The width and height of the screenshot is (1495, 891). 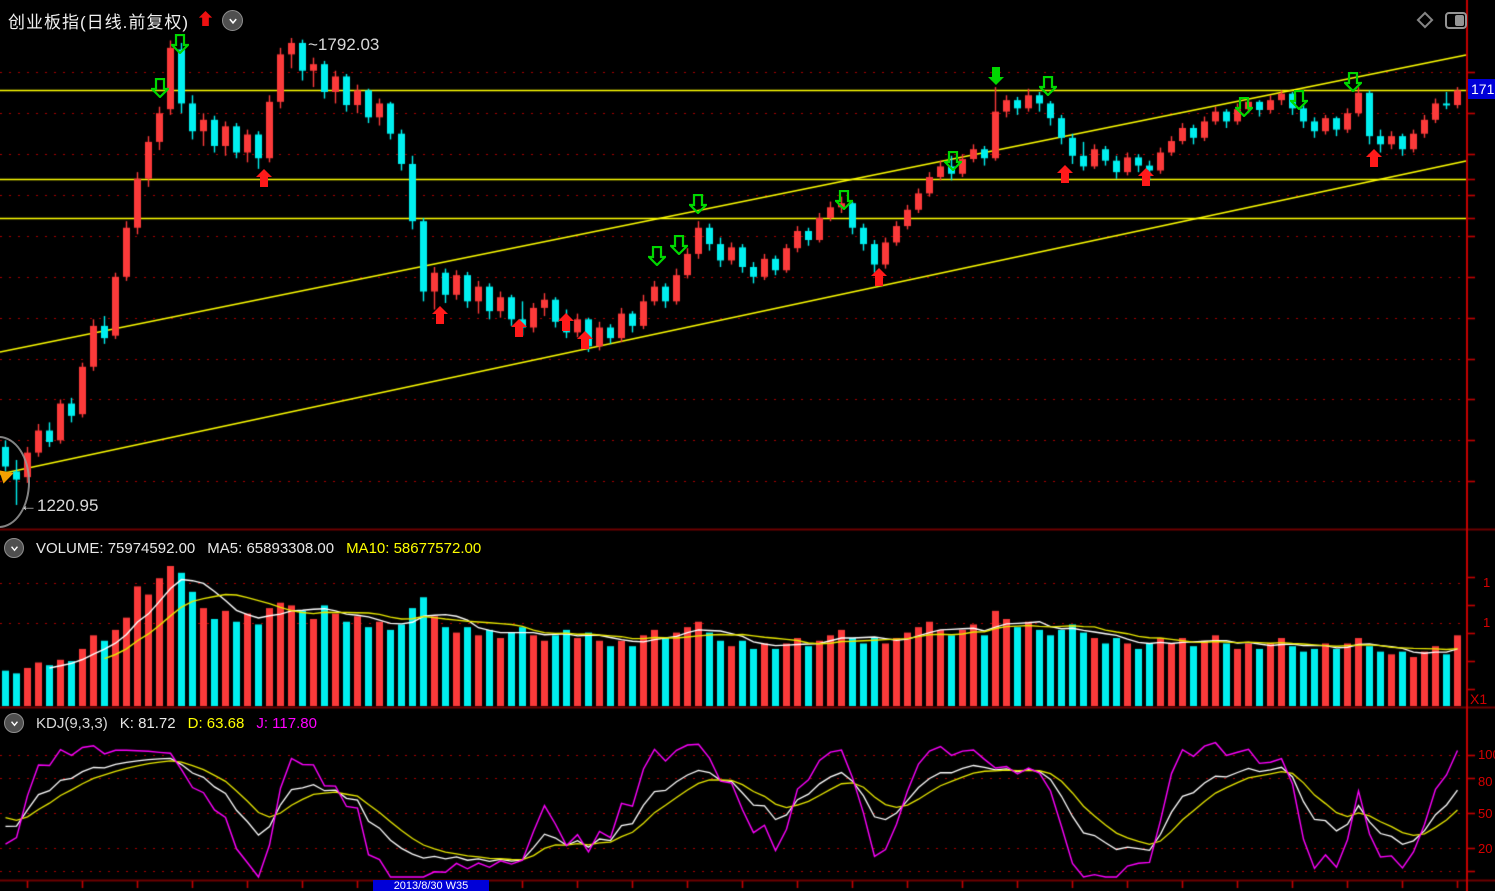 I want to click on kdj-axis-label: 100, so click(x=1486, y=754).